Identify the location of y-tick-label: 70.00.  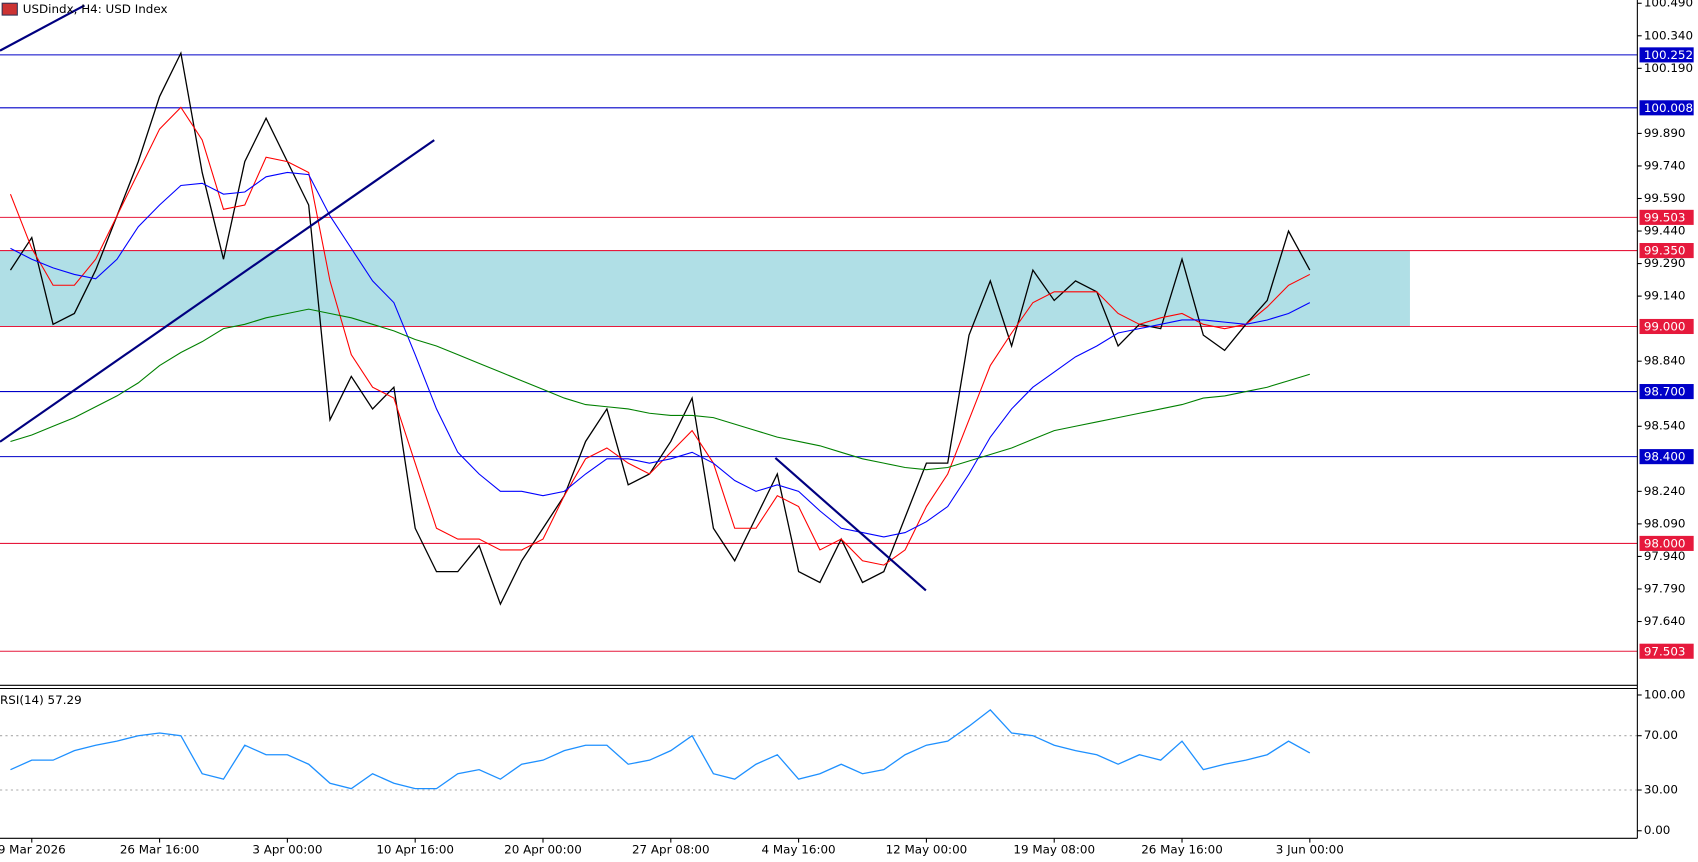
(1661, 735).